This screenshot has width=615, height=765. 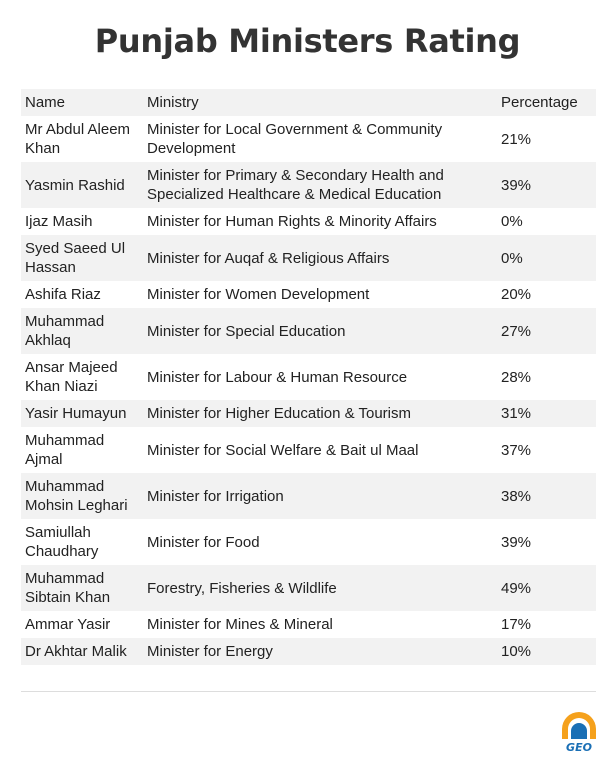 I want to click on cell-ministry: Minister for Women Development, so click(x=258, y=294).